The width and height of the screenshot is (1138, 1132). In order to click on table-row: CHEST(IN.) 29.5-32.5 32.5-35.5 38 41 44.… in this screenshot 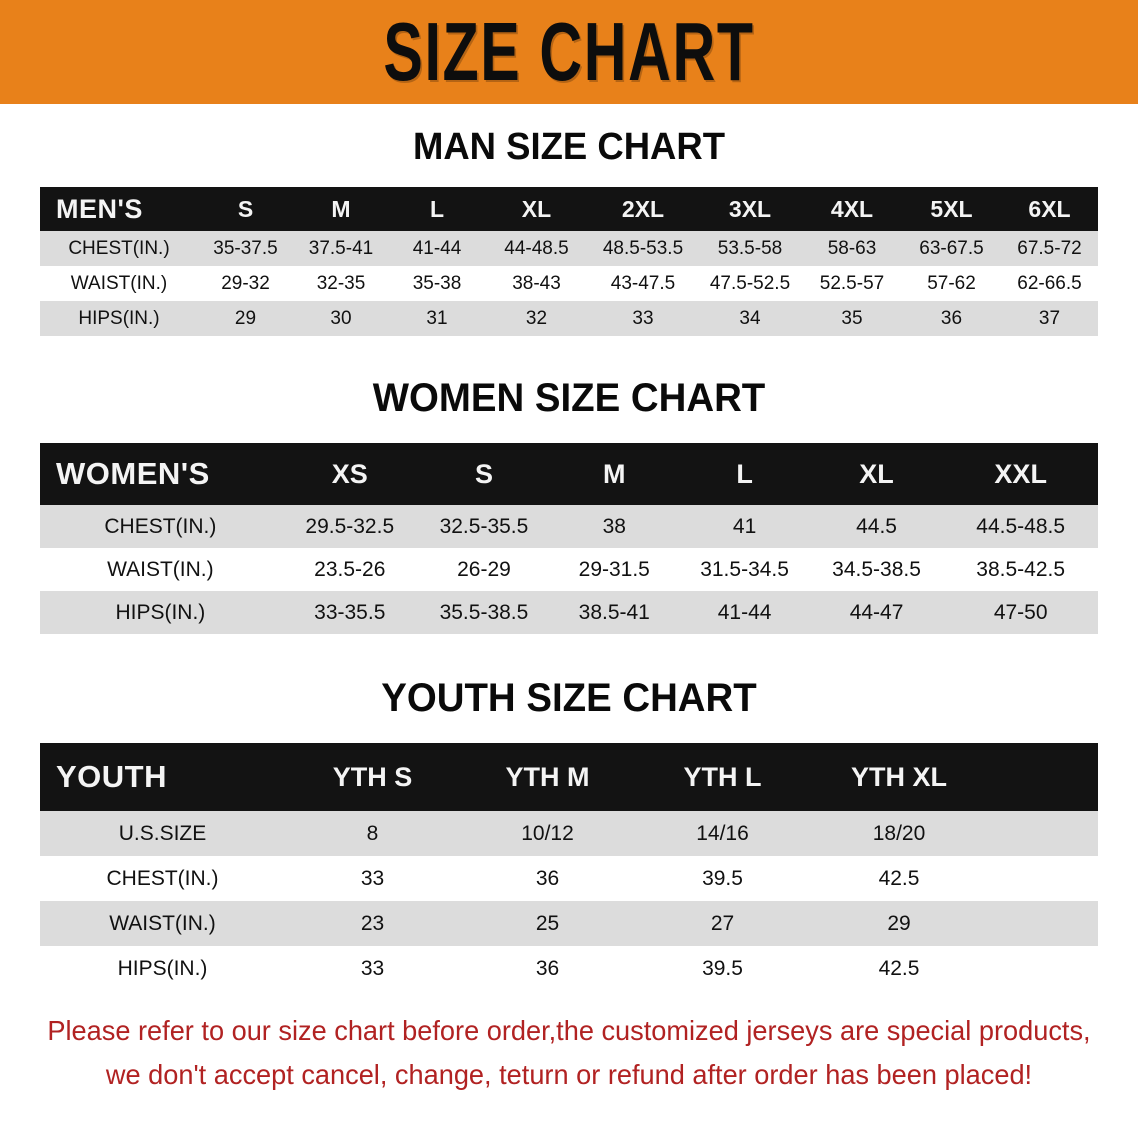, I will do `click(569, 526)`.